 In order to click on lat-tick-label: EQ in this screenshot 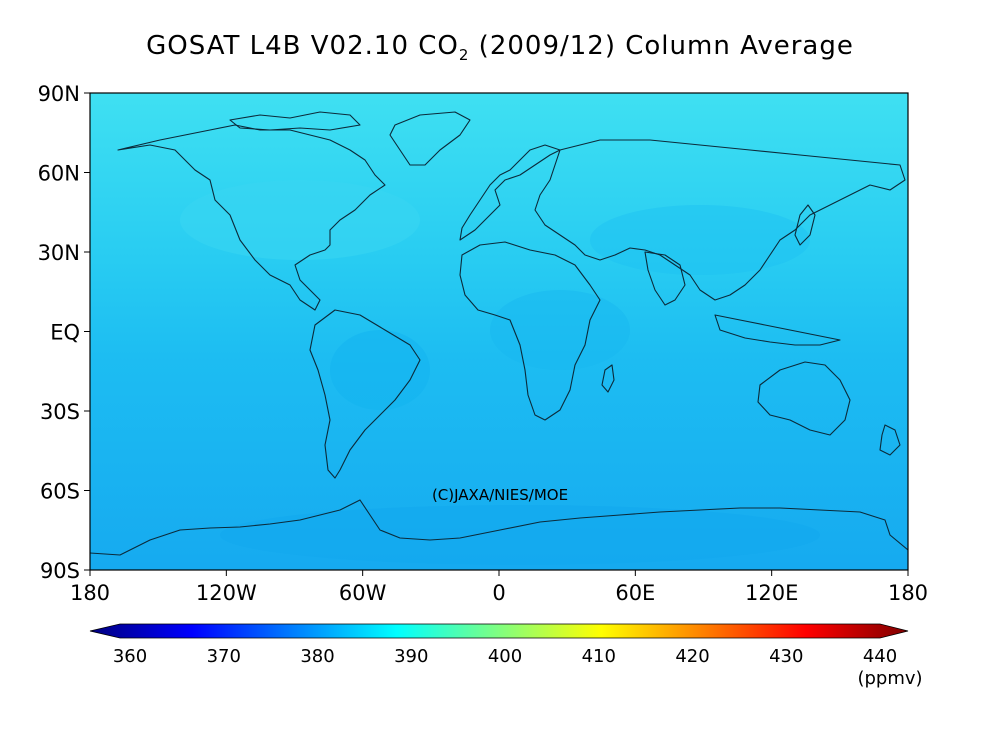, I will do `click(65, 333)`.